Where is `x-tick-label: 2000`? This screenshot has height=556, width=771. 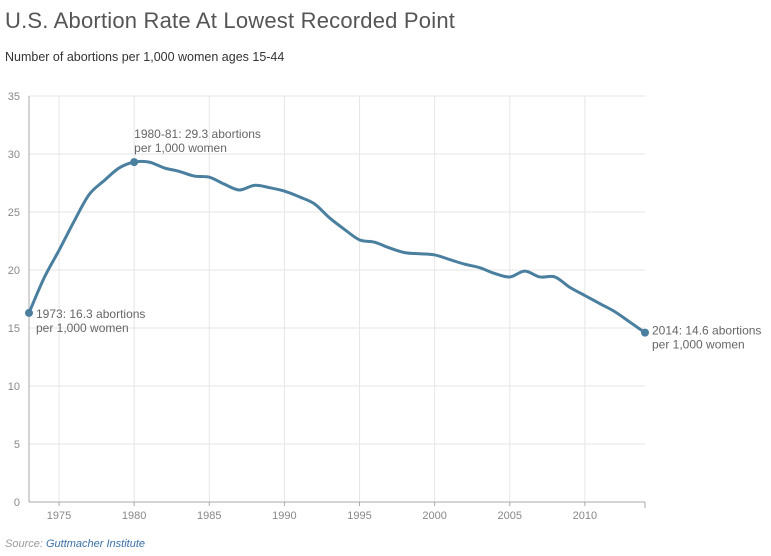 x-tick-label: 2000 is located at coordinates (434, 516).